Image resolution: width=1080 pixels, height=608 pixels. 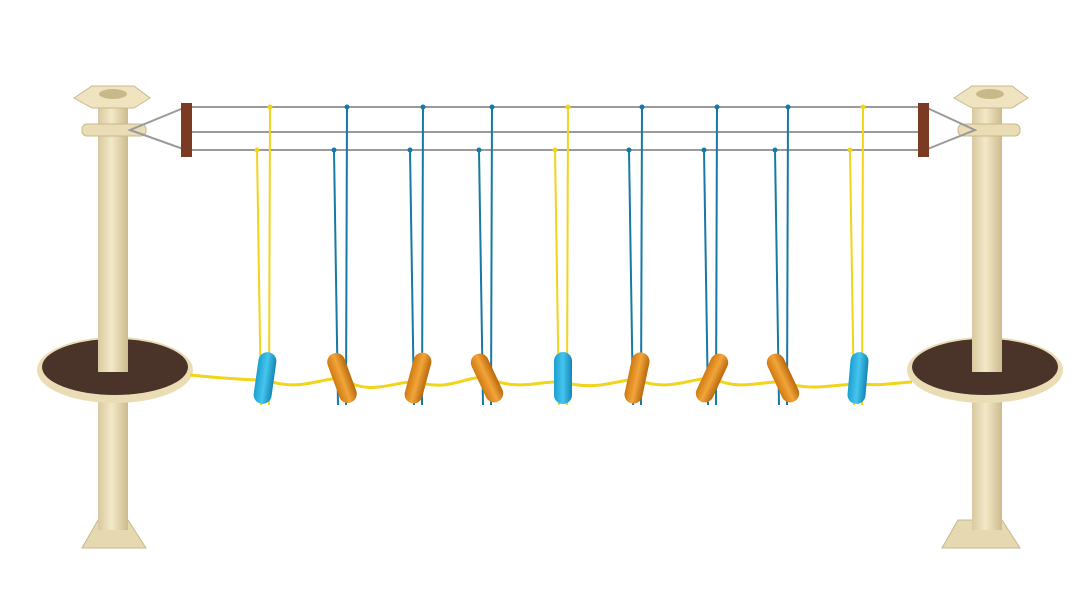 I want to click on right-post, so click(x=985, y=317).